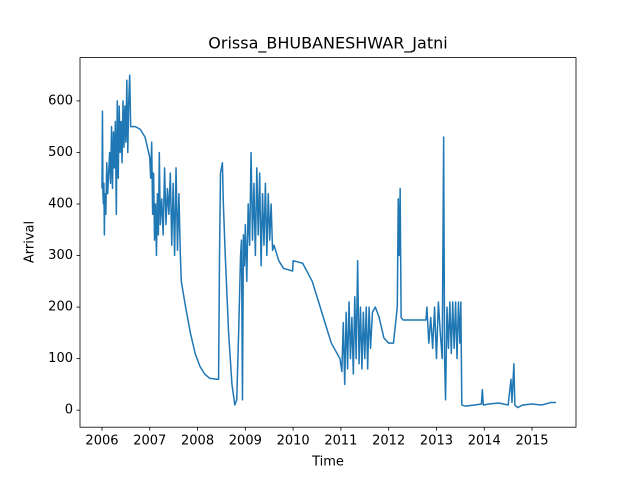 The image size is (640, 480). Describe the element at coordinates (30, 242) in the screenshot. I see `y-axis-label: Arrival` at that location.